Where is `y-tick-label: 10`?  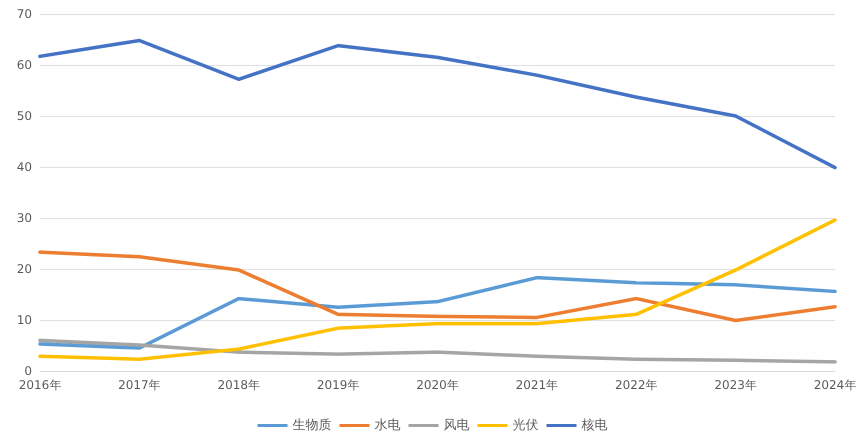
y-tick-label: 10 is located at coordinates (24, 320).